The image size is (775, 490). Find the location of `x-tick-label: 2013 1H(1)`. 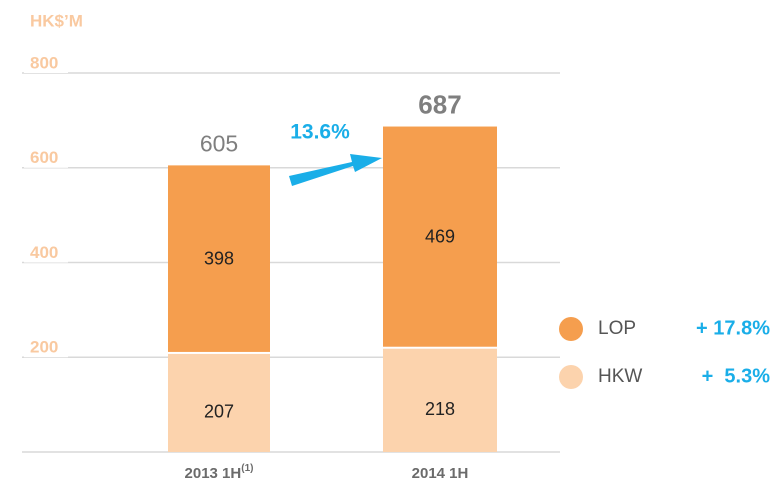

x-tick-label: 2013 1H(1) is located at coordinates (219, 472).